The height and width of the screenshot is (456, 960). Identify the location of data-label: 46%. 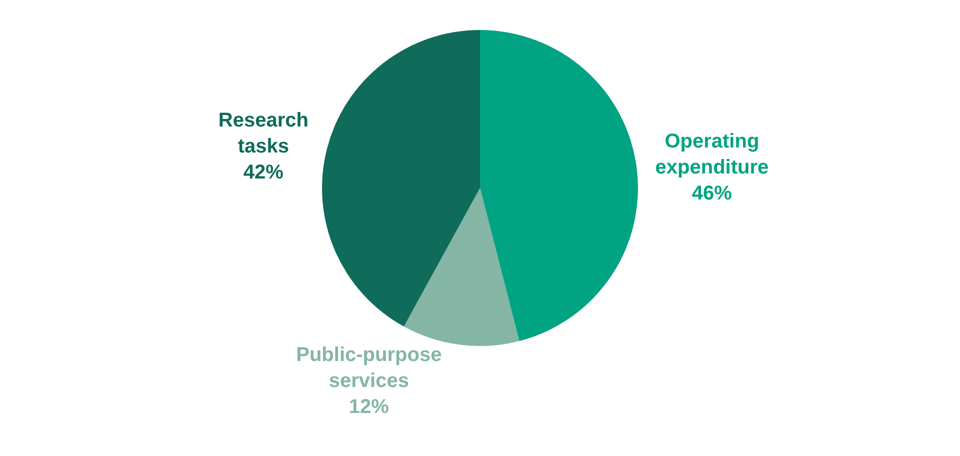
(712, 193).